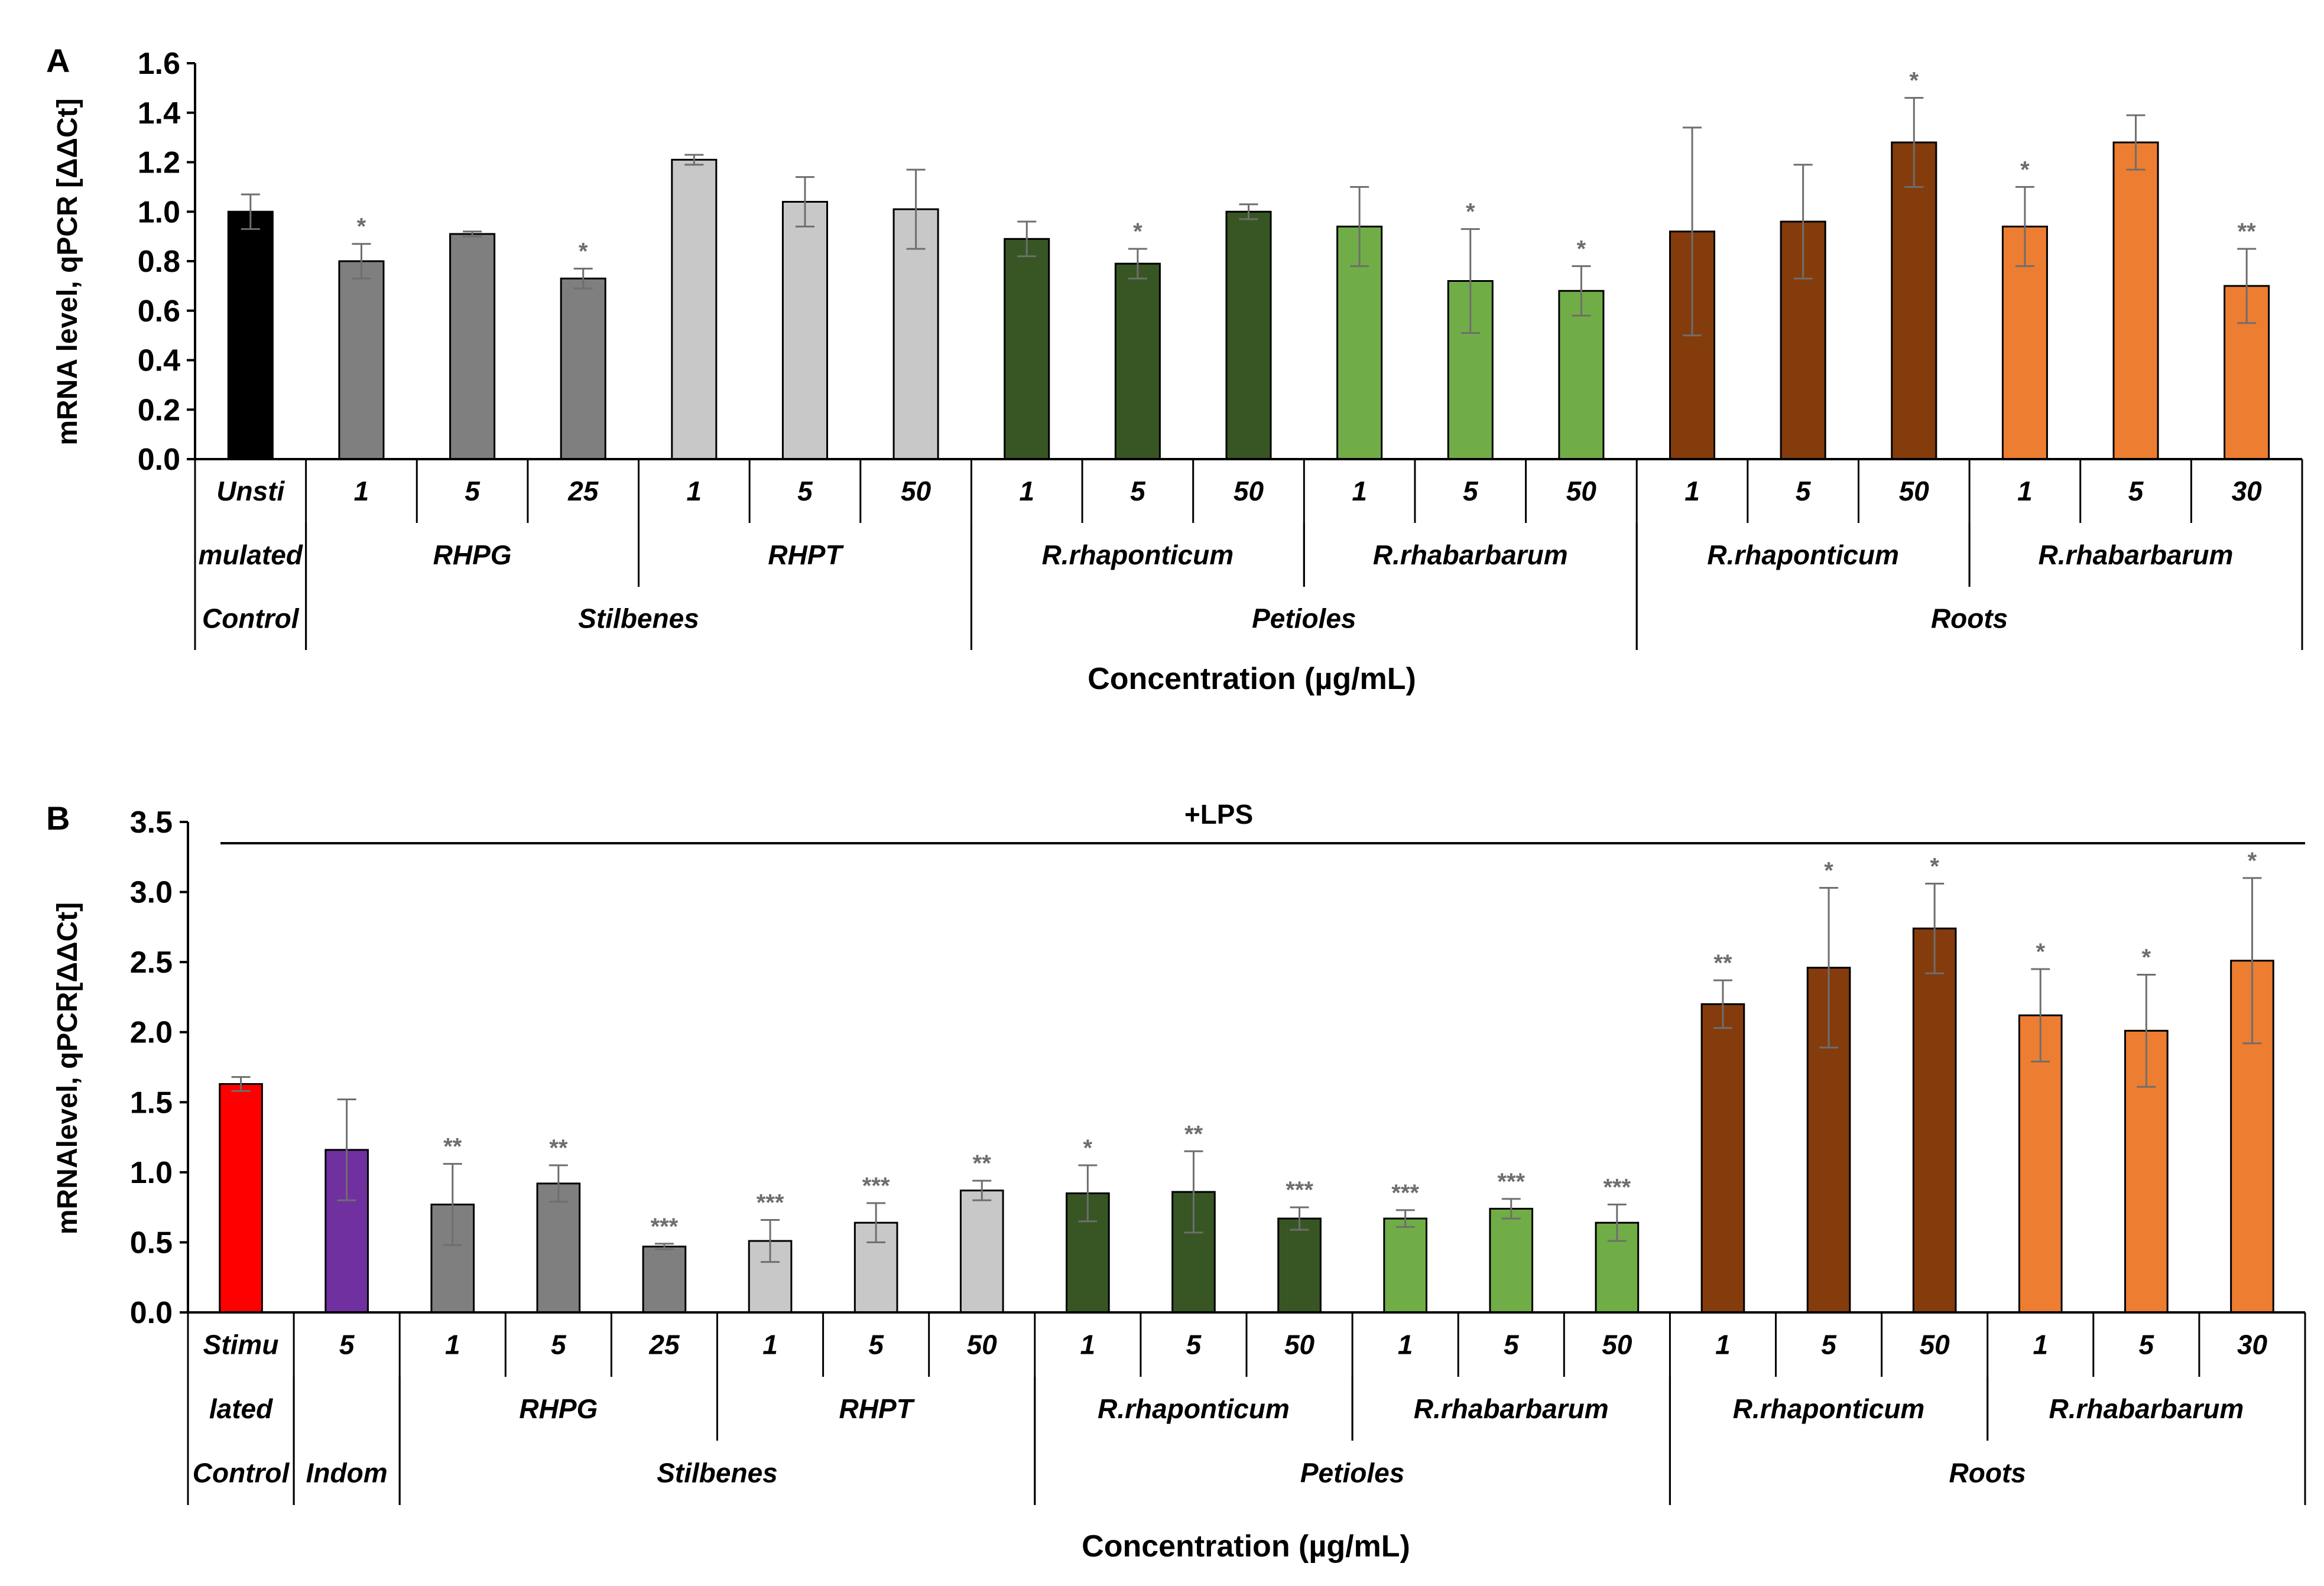 This screenshot has height=1586, width=2324. What do you see at coordinates (1246, 1546) in the screenshot?
I see `panel-b-xlabel: Concentration (µg/mL)` at bounding box center [1246, 1546].